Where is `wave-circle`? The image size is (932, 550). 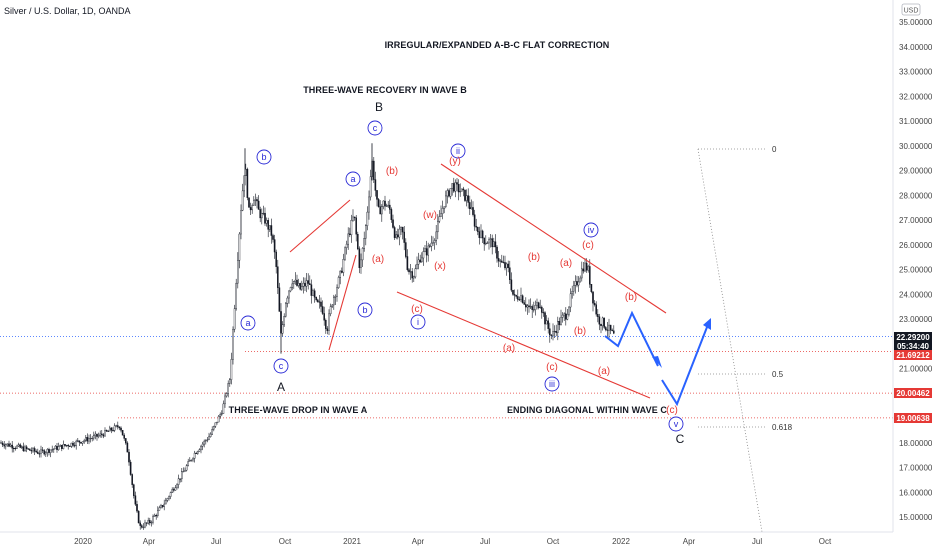
wave-circle is located at coordinates (552, 384).